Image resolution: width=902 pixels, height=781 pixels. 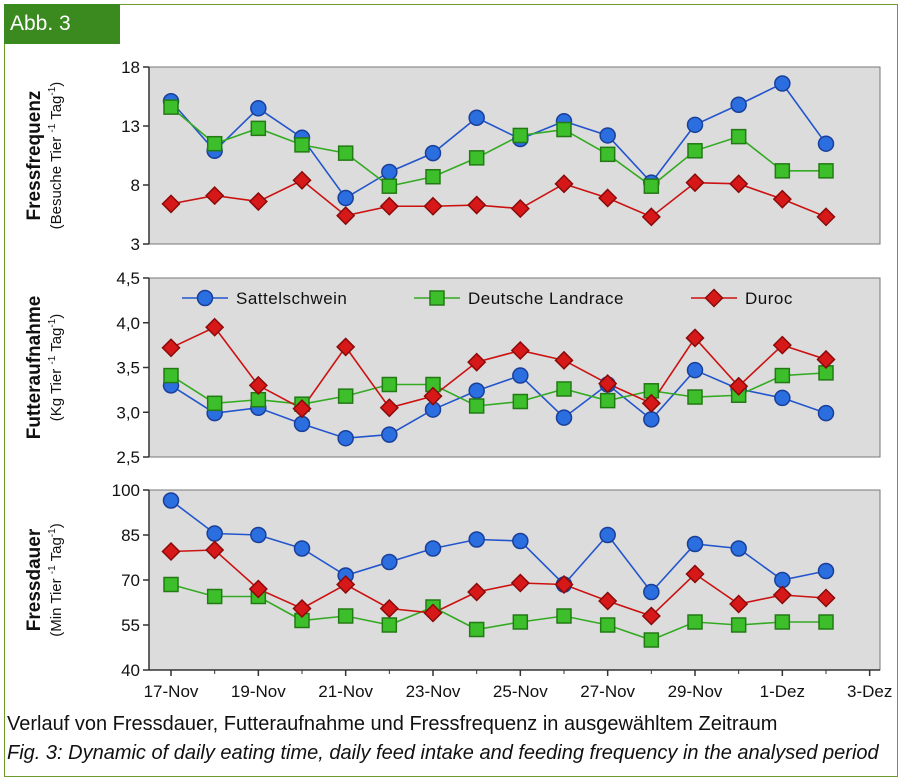 What do you see at coordinates (128, 323) in the screenshot?
I see `y-tick-label: 4,0` at bounding box center [128, 323].